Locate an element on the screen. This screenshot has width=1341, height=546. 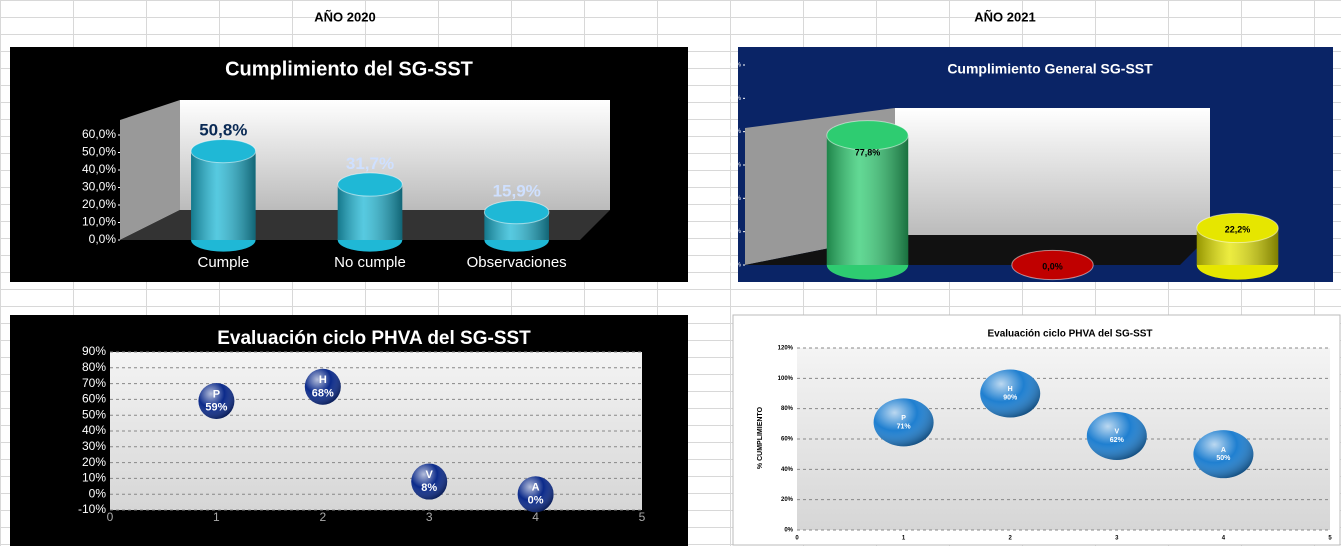
y-tick-label: 80,0% is located at coordinates (733, 132).